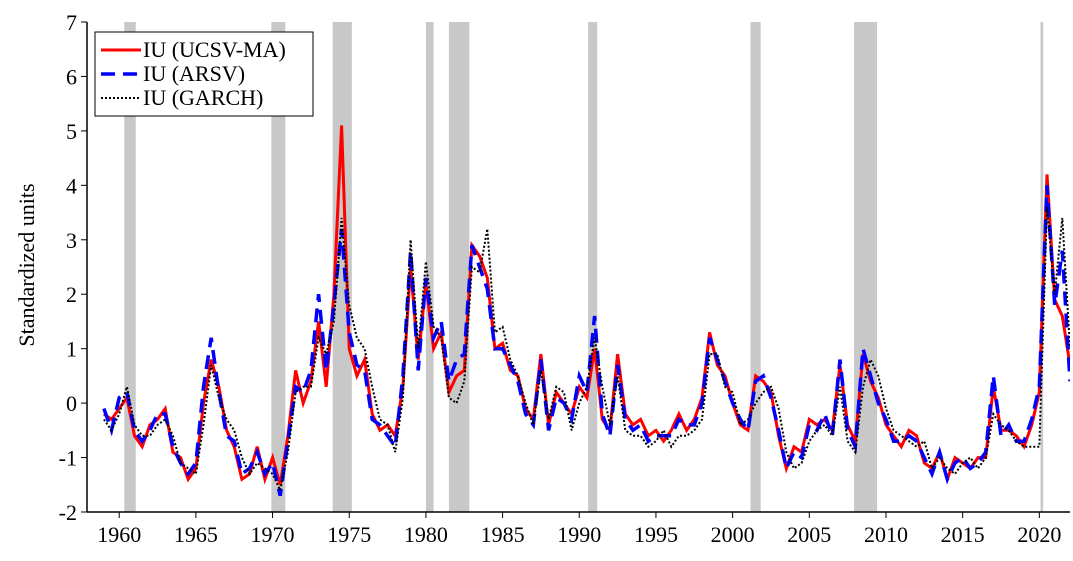 The height and width of the screenshot is (561, 1073). I want to click on x-tick-label: 1975, so click(349, 534).